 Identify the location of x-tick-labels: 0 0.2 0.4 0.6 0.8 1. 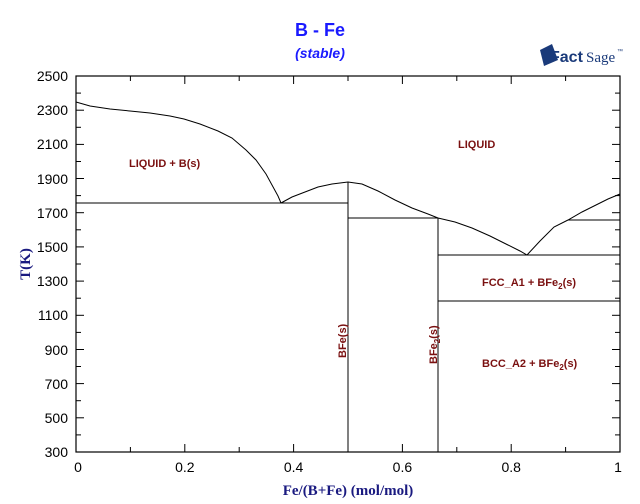
(348, 467).